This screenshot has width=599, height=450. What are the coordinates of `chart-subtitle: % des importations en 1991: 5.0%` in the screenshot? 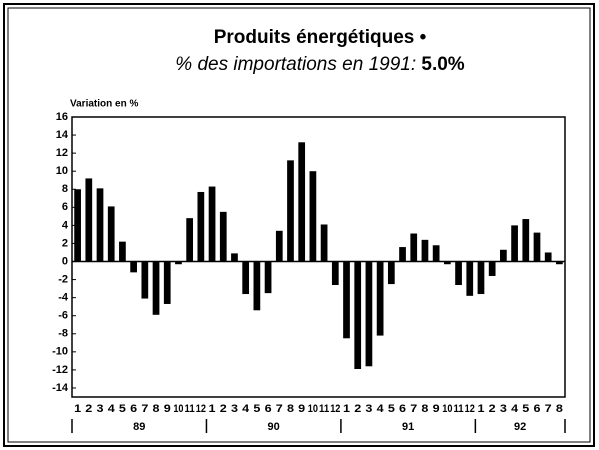 It's located at (320, 64).